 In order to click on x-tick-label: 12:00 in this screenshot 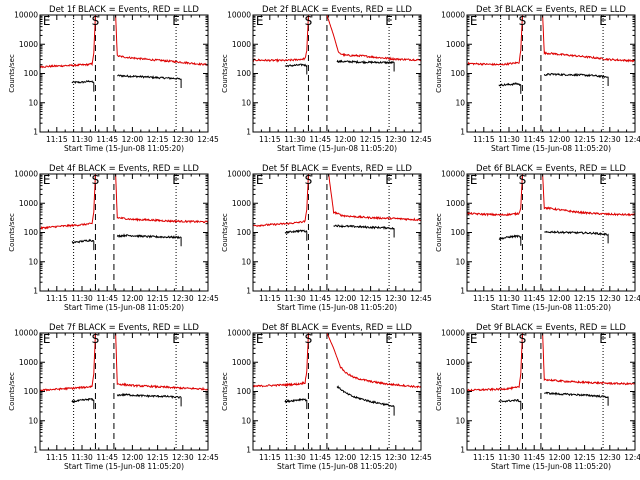, I will do `click(346, 298)`.